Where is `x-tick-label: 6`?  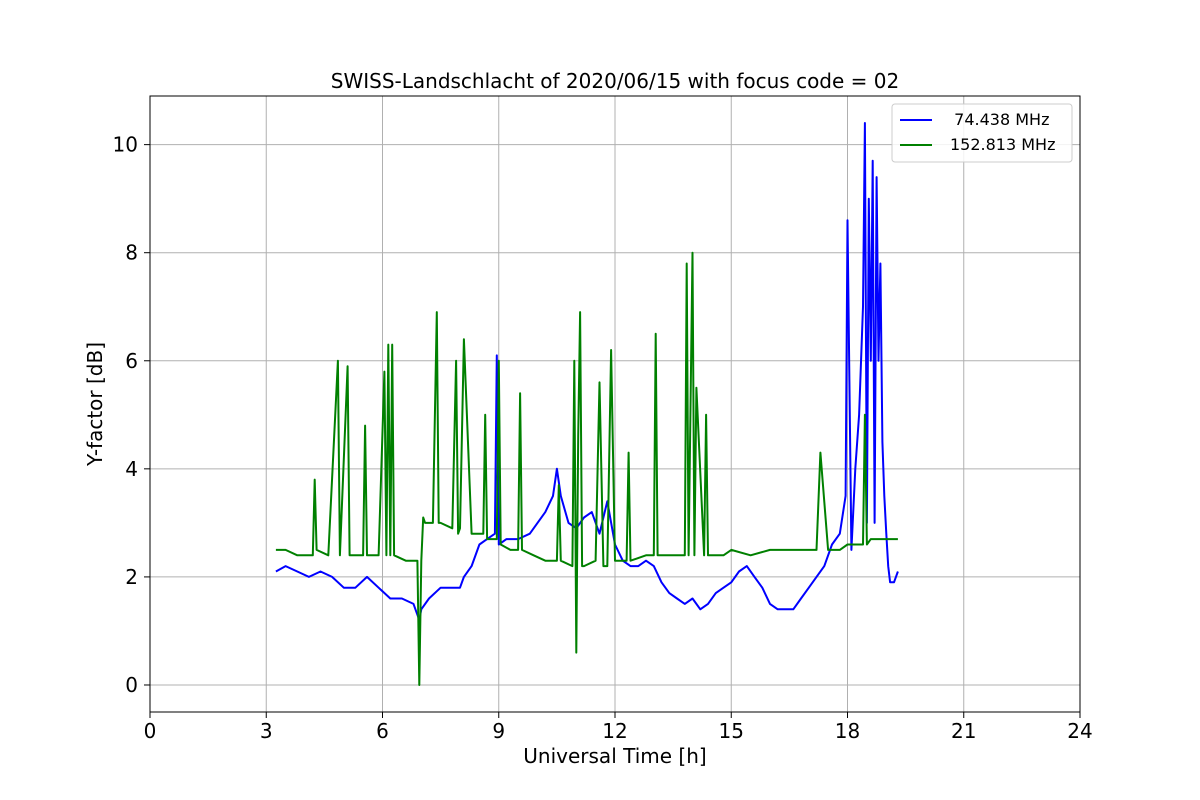 x-tick-label: 6 is located at coordinates (382, 731).